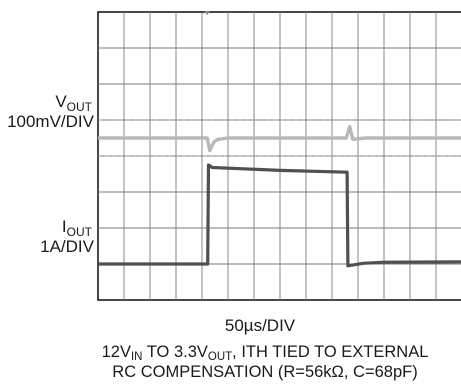 The image size is (461, 385). Describe the element at coordinates (76, 228) in the screenshot. I see `iout-trace-label: IOUT` at that location.